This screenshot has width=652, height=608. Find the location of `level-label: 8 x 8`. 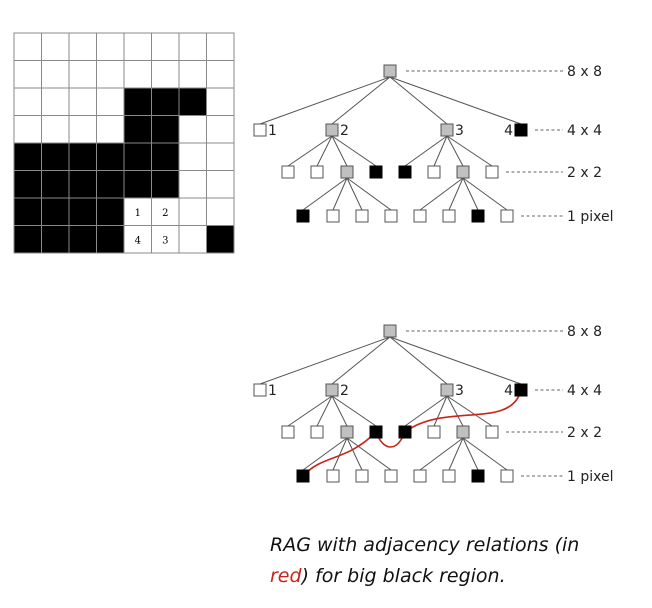

level-label: 8 x 8 is located at coordinates (584, 332).